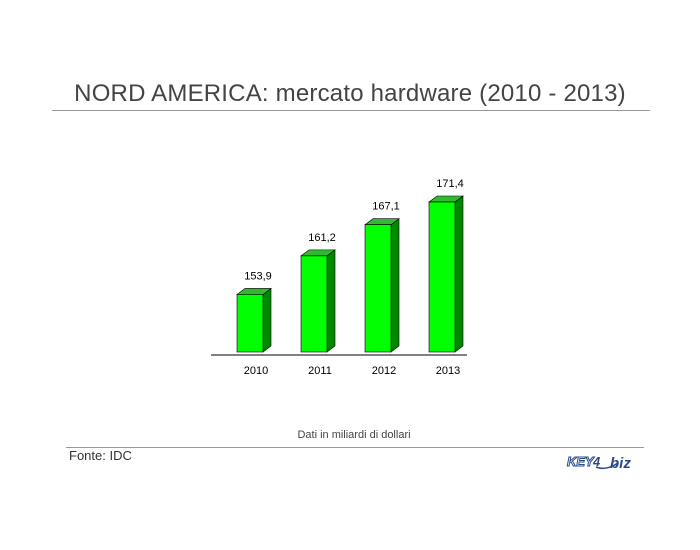 This screenshot has height=550, width=700. What do you see at coordinates (100, 455) in the screenshot?
I see `source-label: Fonte: IDC` at bounding box center [100, 455].